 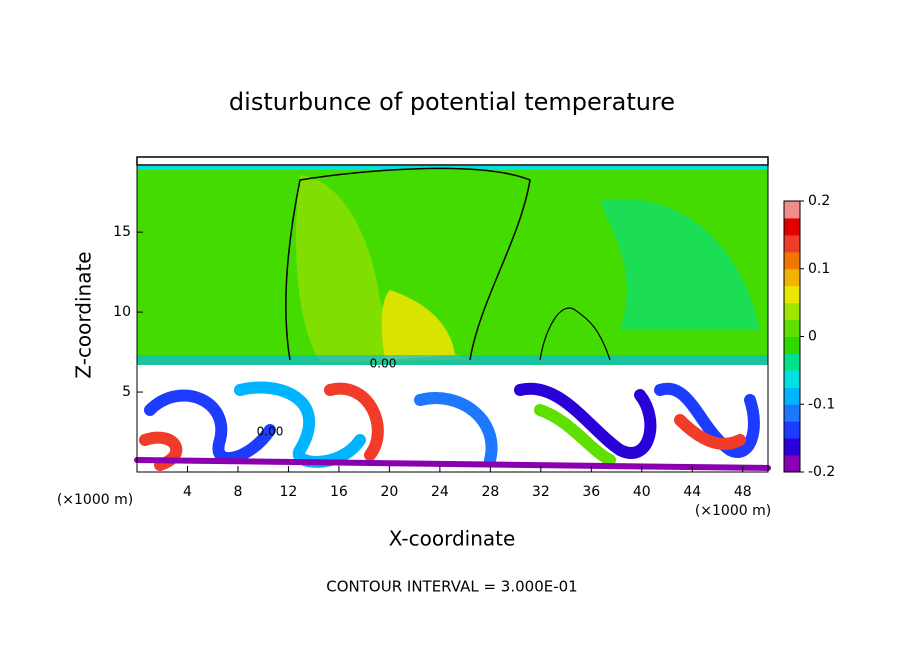 I want to click on y-tick-label: 10, so click(x=122, y=312).